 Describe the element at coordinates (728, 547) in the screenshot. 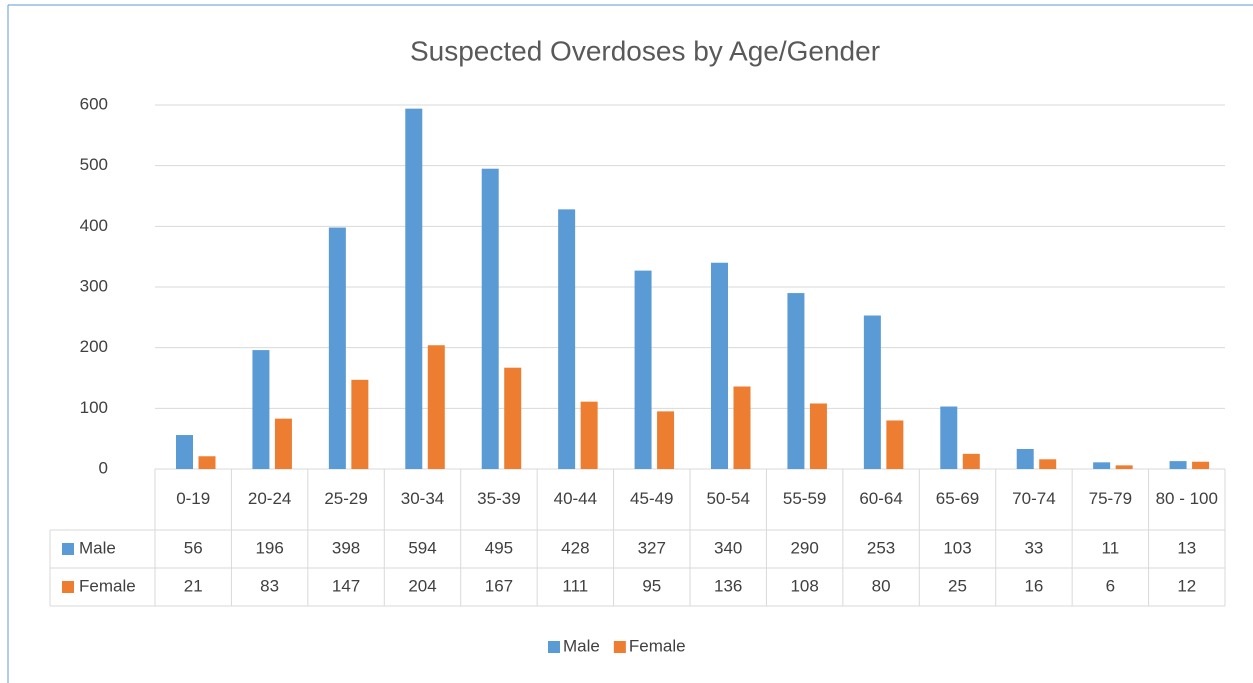

I see `table-value: 340` at that location.